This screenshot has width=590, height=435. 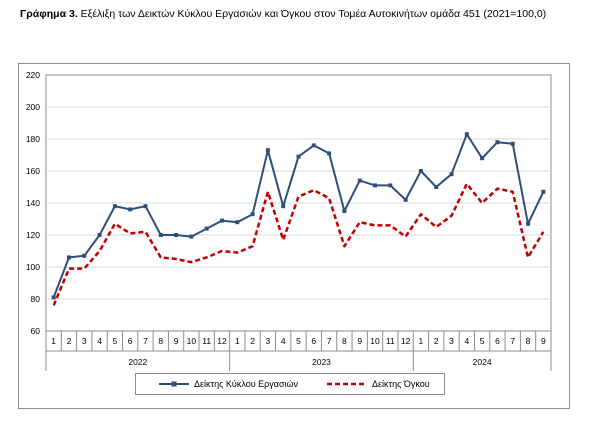 What do you see at coordinates (33, 235) in the screenshot?
I see `y-tick-label: 120` at bounding box center [33, 235].